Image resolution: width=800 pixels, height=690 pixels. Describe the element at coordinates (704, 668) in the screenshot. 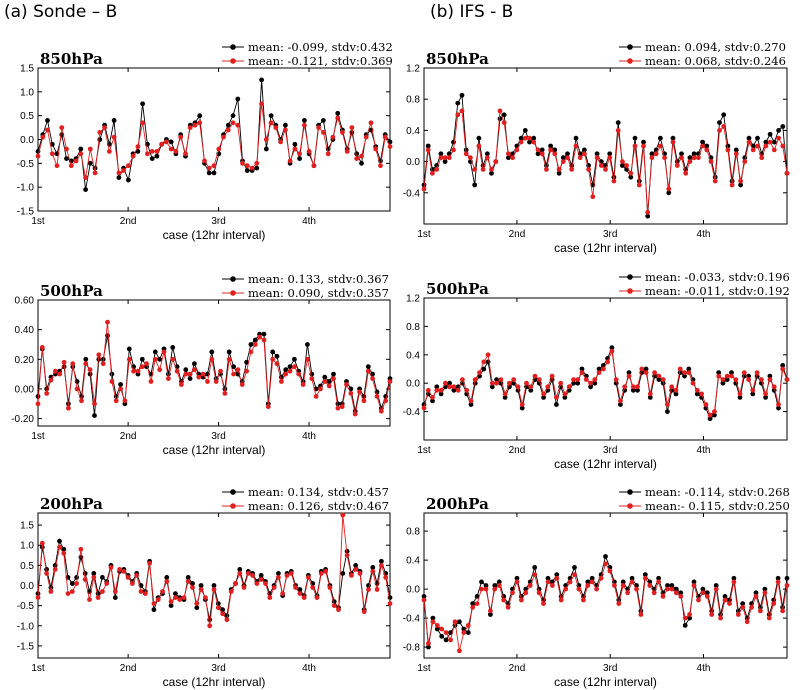

I see `x-tick-label: 4th` at that location.